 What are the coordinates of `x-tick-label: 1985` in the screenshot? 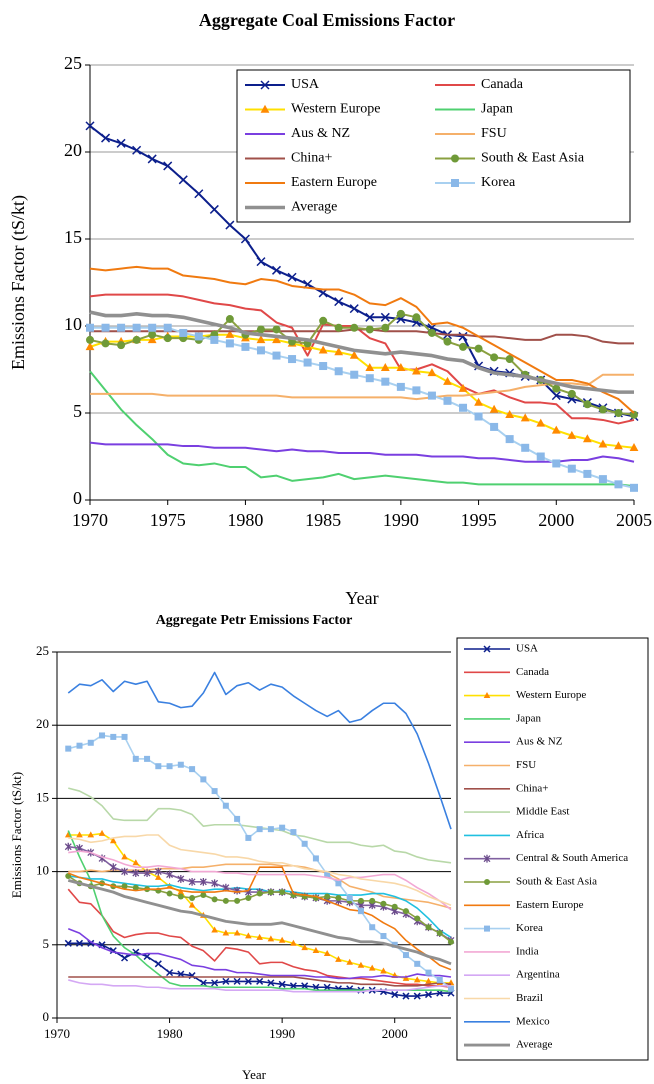 It's located at (323, 520).